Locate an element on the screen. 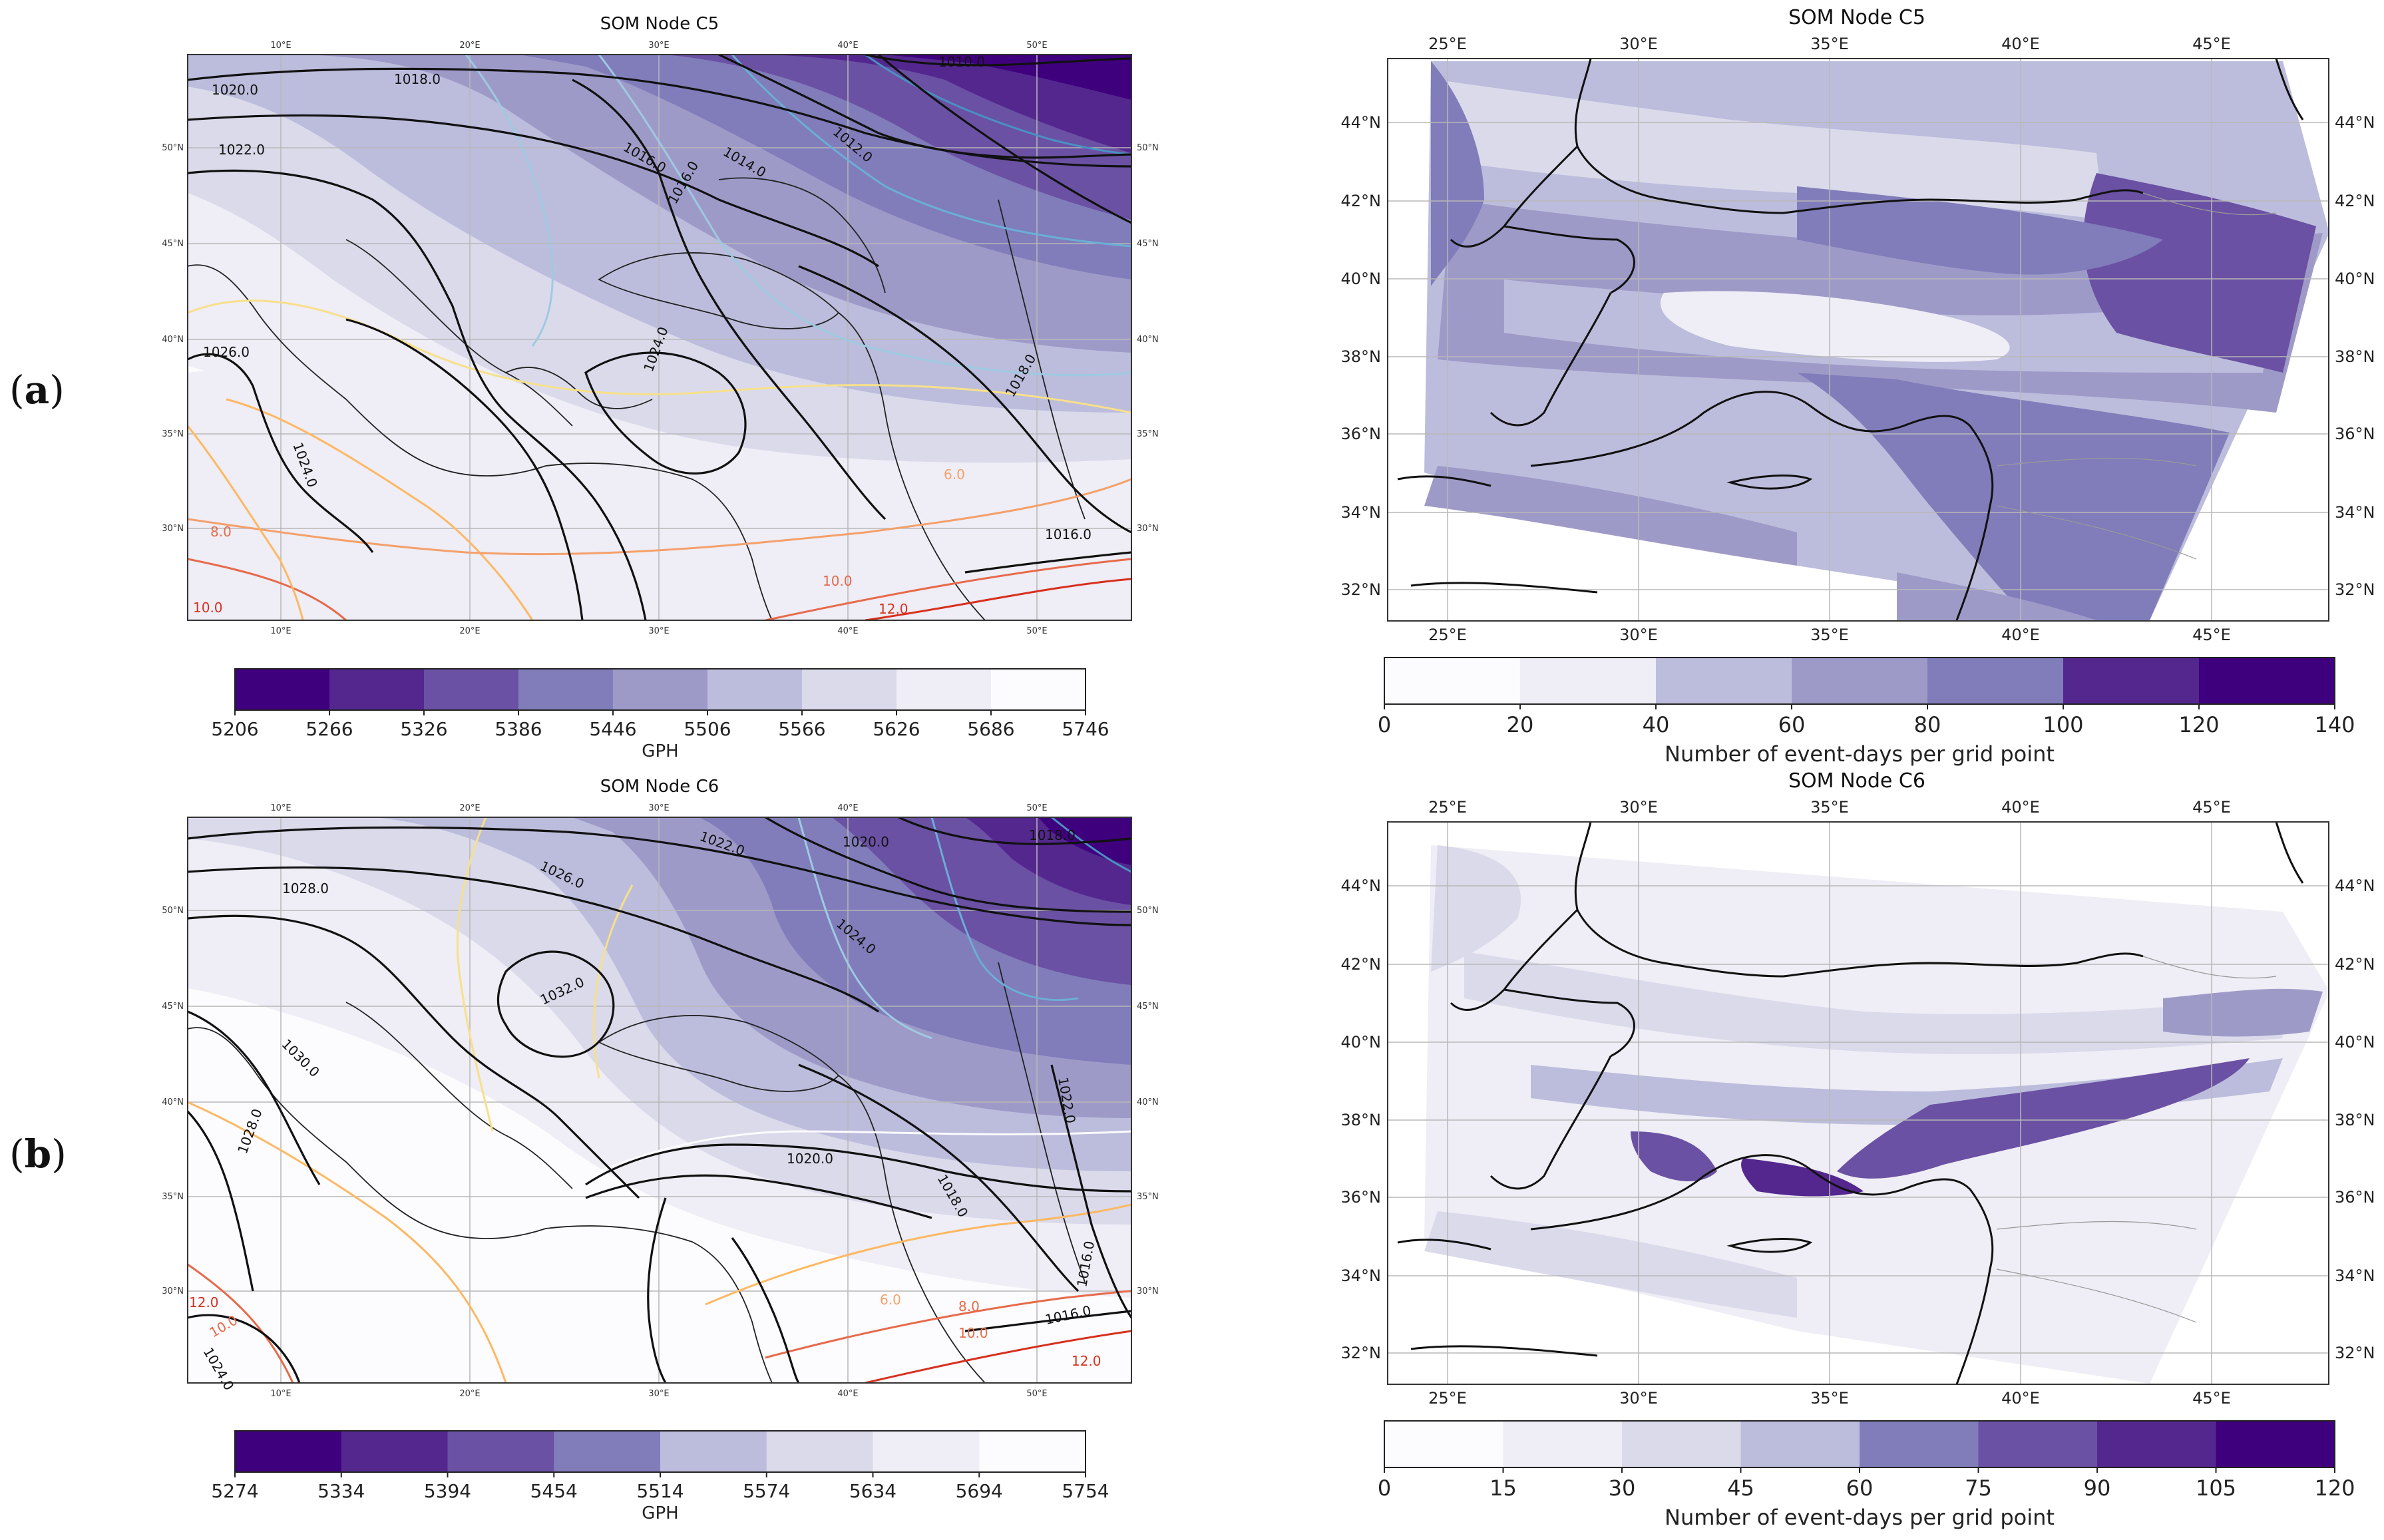 The height and width of the screenshot is (1540, 2384). colorbar-tick-label: 105 is located at coordinates (2216, 1488).